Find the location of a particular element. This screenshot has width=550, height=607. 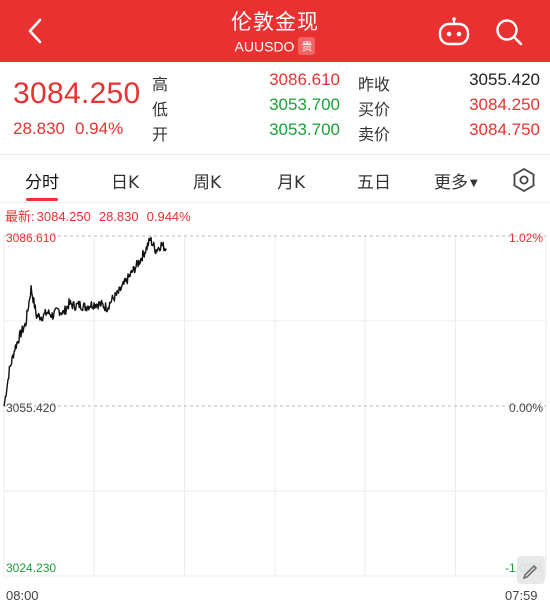

search-icon is located at coordinates (509, 32).